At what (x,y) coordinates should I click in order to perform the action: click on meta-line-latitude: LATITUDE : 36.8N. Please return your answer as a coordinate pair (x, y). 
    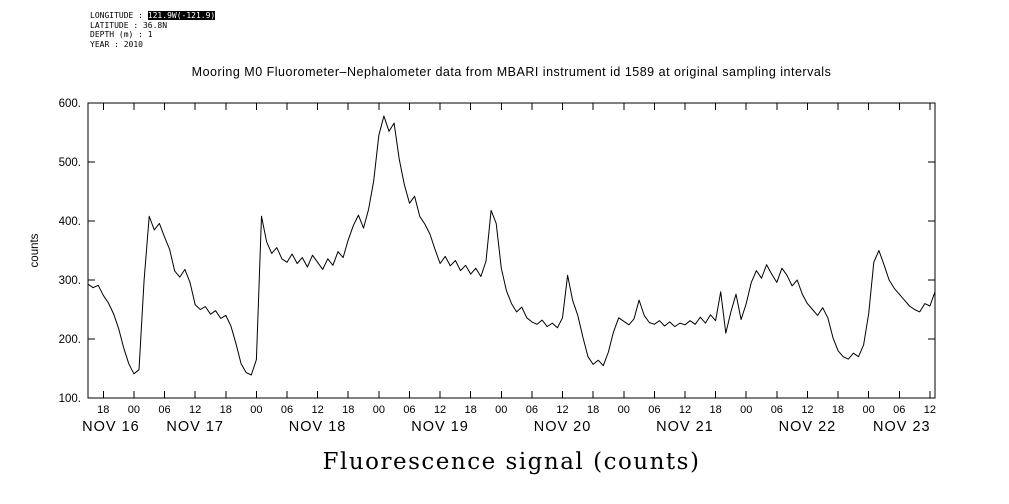
    Looking at the image, I should click on (152, 26).